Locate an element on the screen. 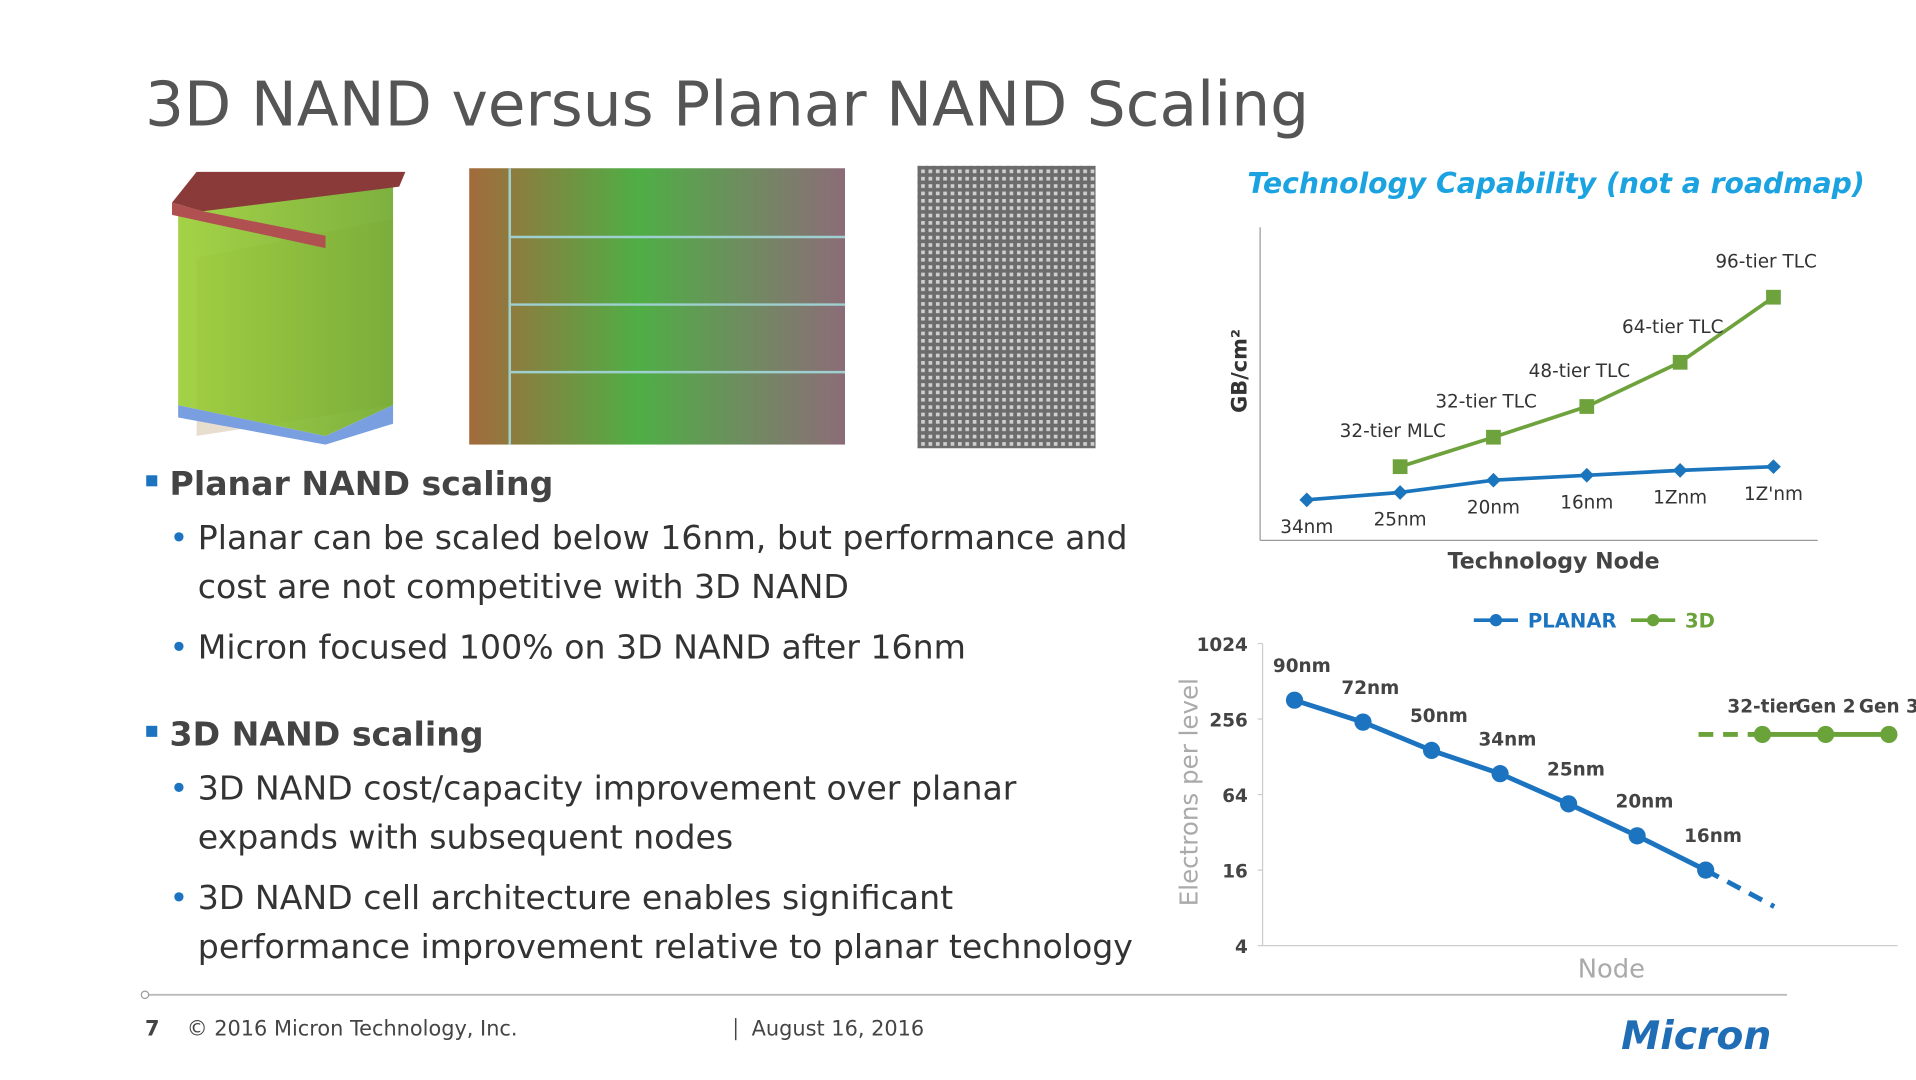 The image size is (1916, 1080). point-label: 20nm is located at coordinates (1645, 802).